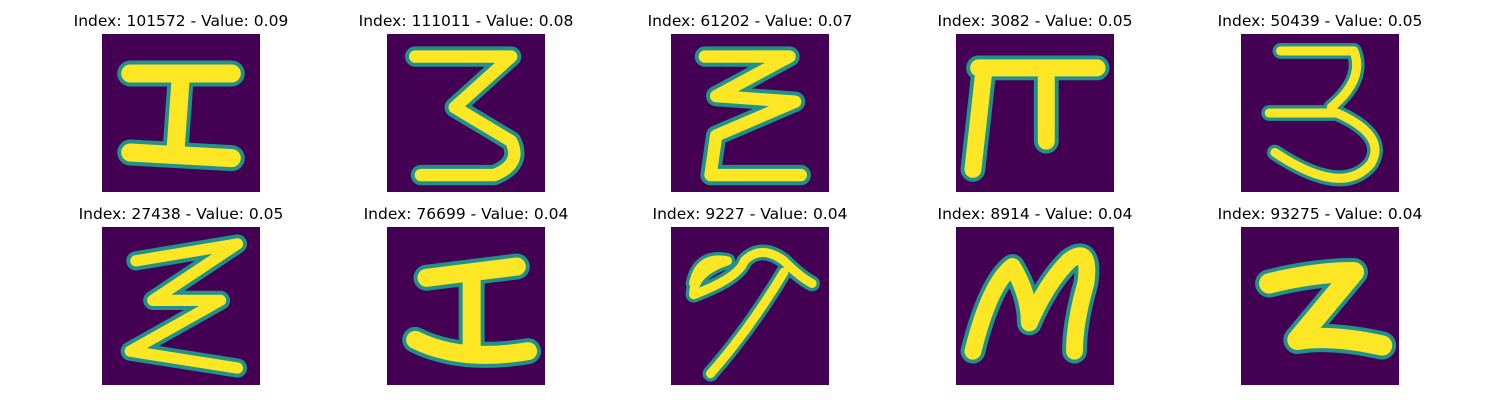  What do you see at coordinates (472, 310) in the screenshot?
I see `capital-i-glyph` at bounding box center [472, 310].